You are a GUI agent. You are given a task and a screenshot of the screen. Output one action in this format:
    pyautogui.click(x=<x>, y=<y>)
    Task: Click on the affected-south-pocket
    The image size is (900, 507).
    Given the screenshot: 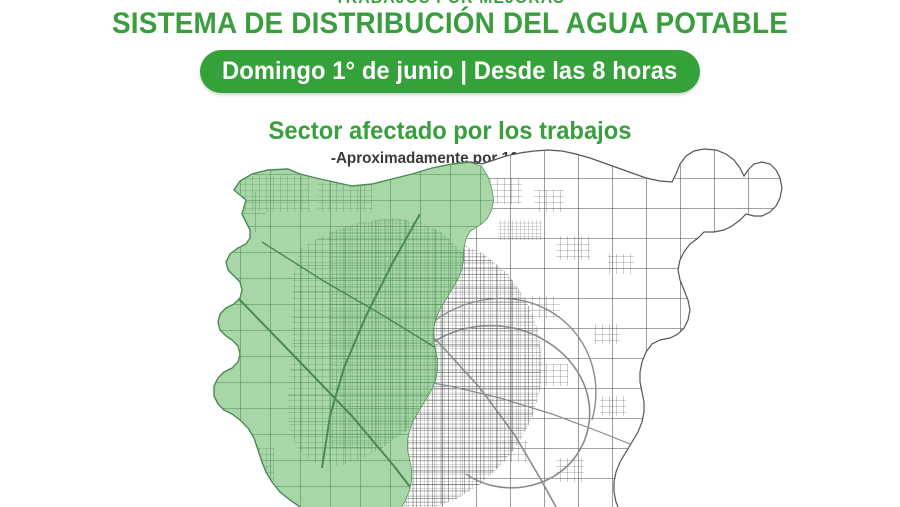 What is the action you would take?
    pyautogui.click(x=250, y=465)
    